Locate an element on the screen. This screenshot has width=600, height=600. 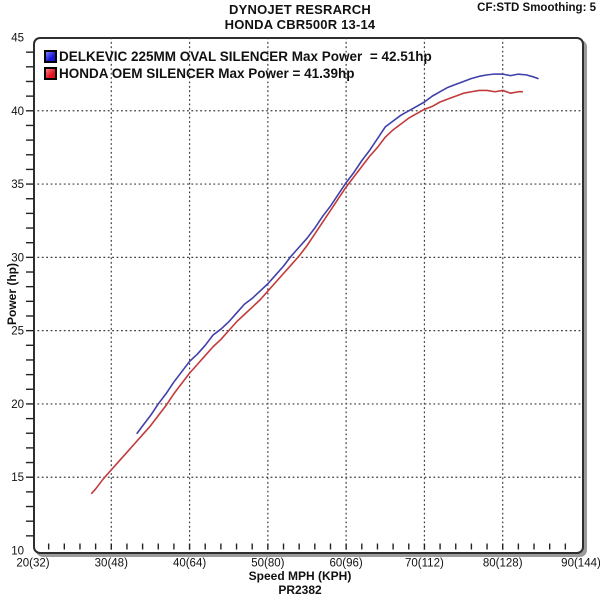
y-tick-label: 35 is located at coordinates (17, 185).